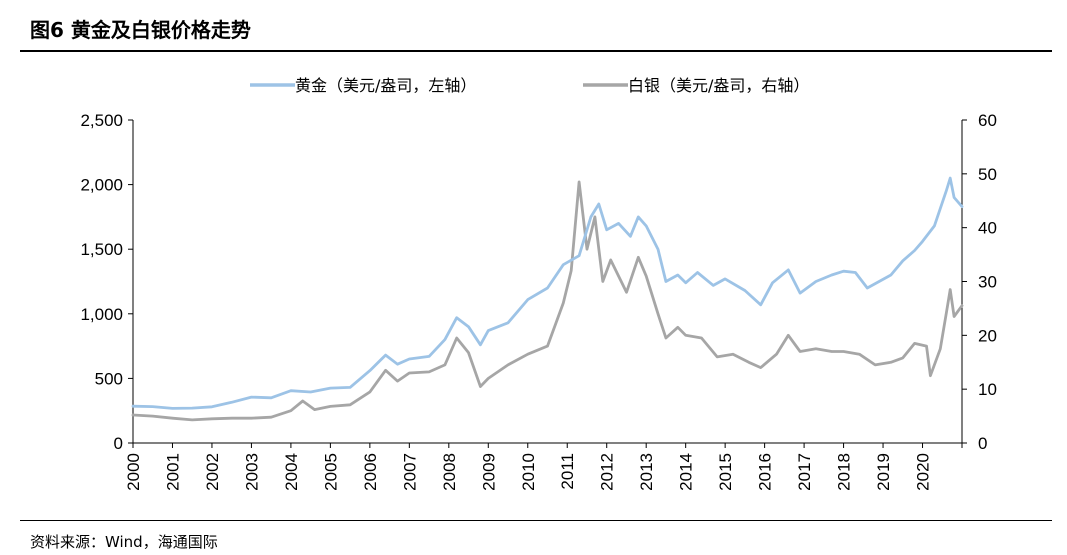 This screenshot has width=1067, height=555. Describe the element at coordinates (725, 472) in the screenshot. I see `x-tick-label: 2015` at that location.